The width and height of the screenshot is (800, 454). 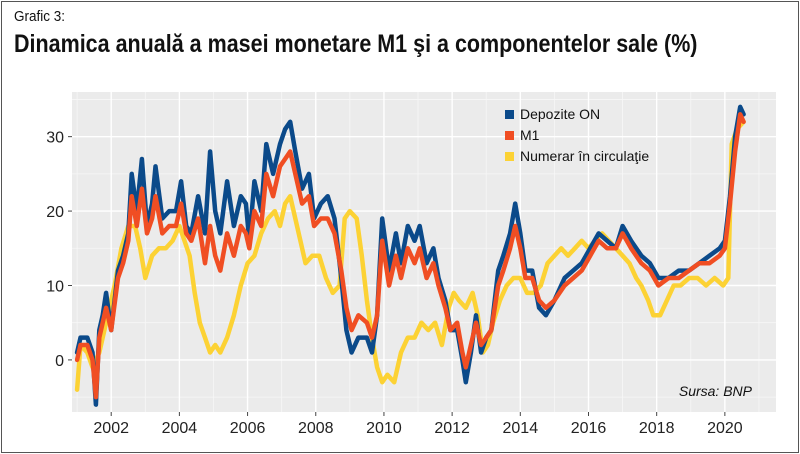 What do you see at coordinates (59, 250) in the screenshot?
I see `y-axis: 0 10 20 30` at bounding box center [59, 250].